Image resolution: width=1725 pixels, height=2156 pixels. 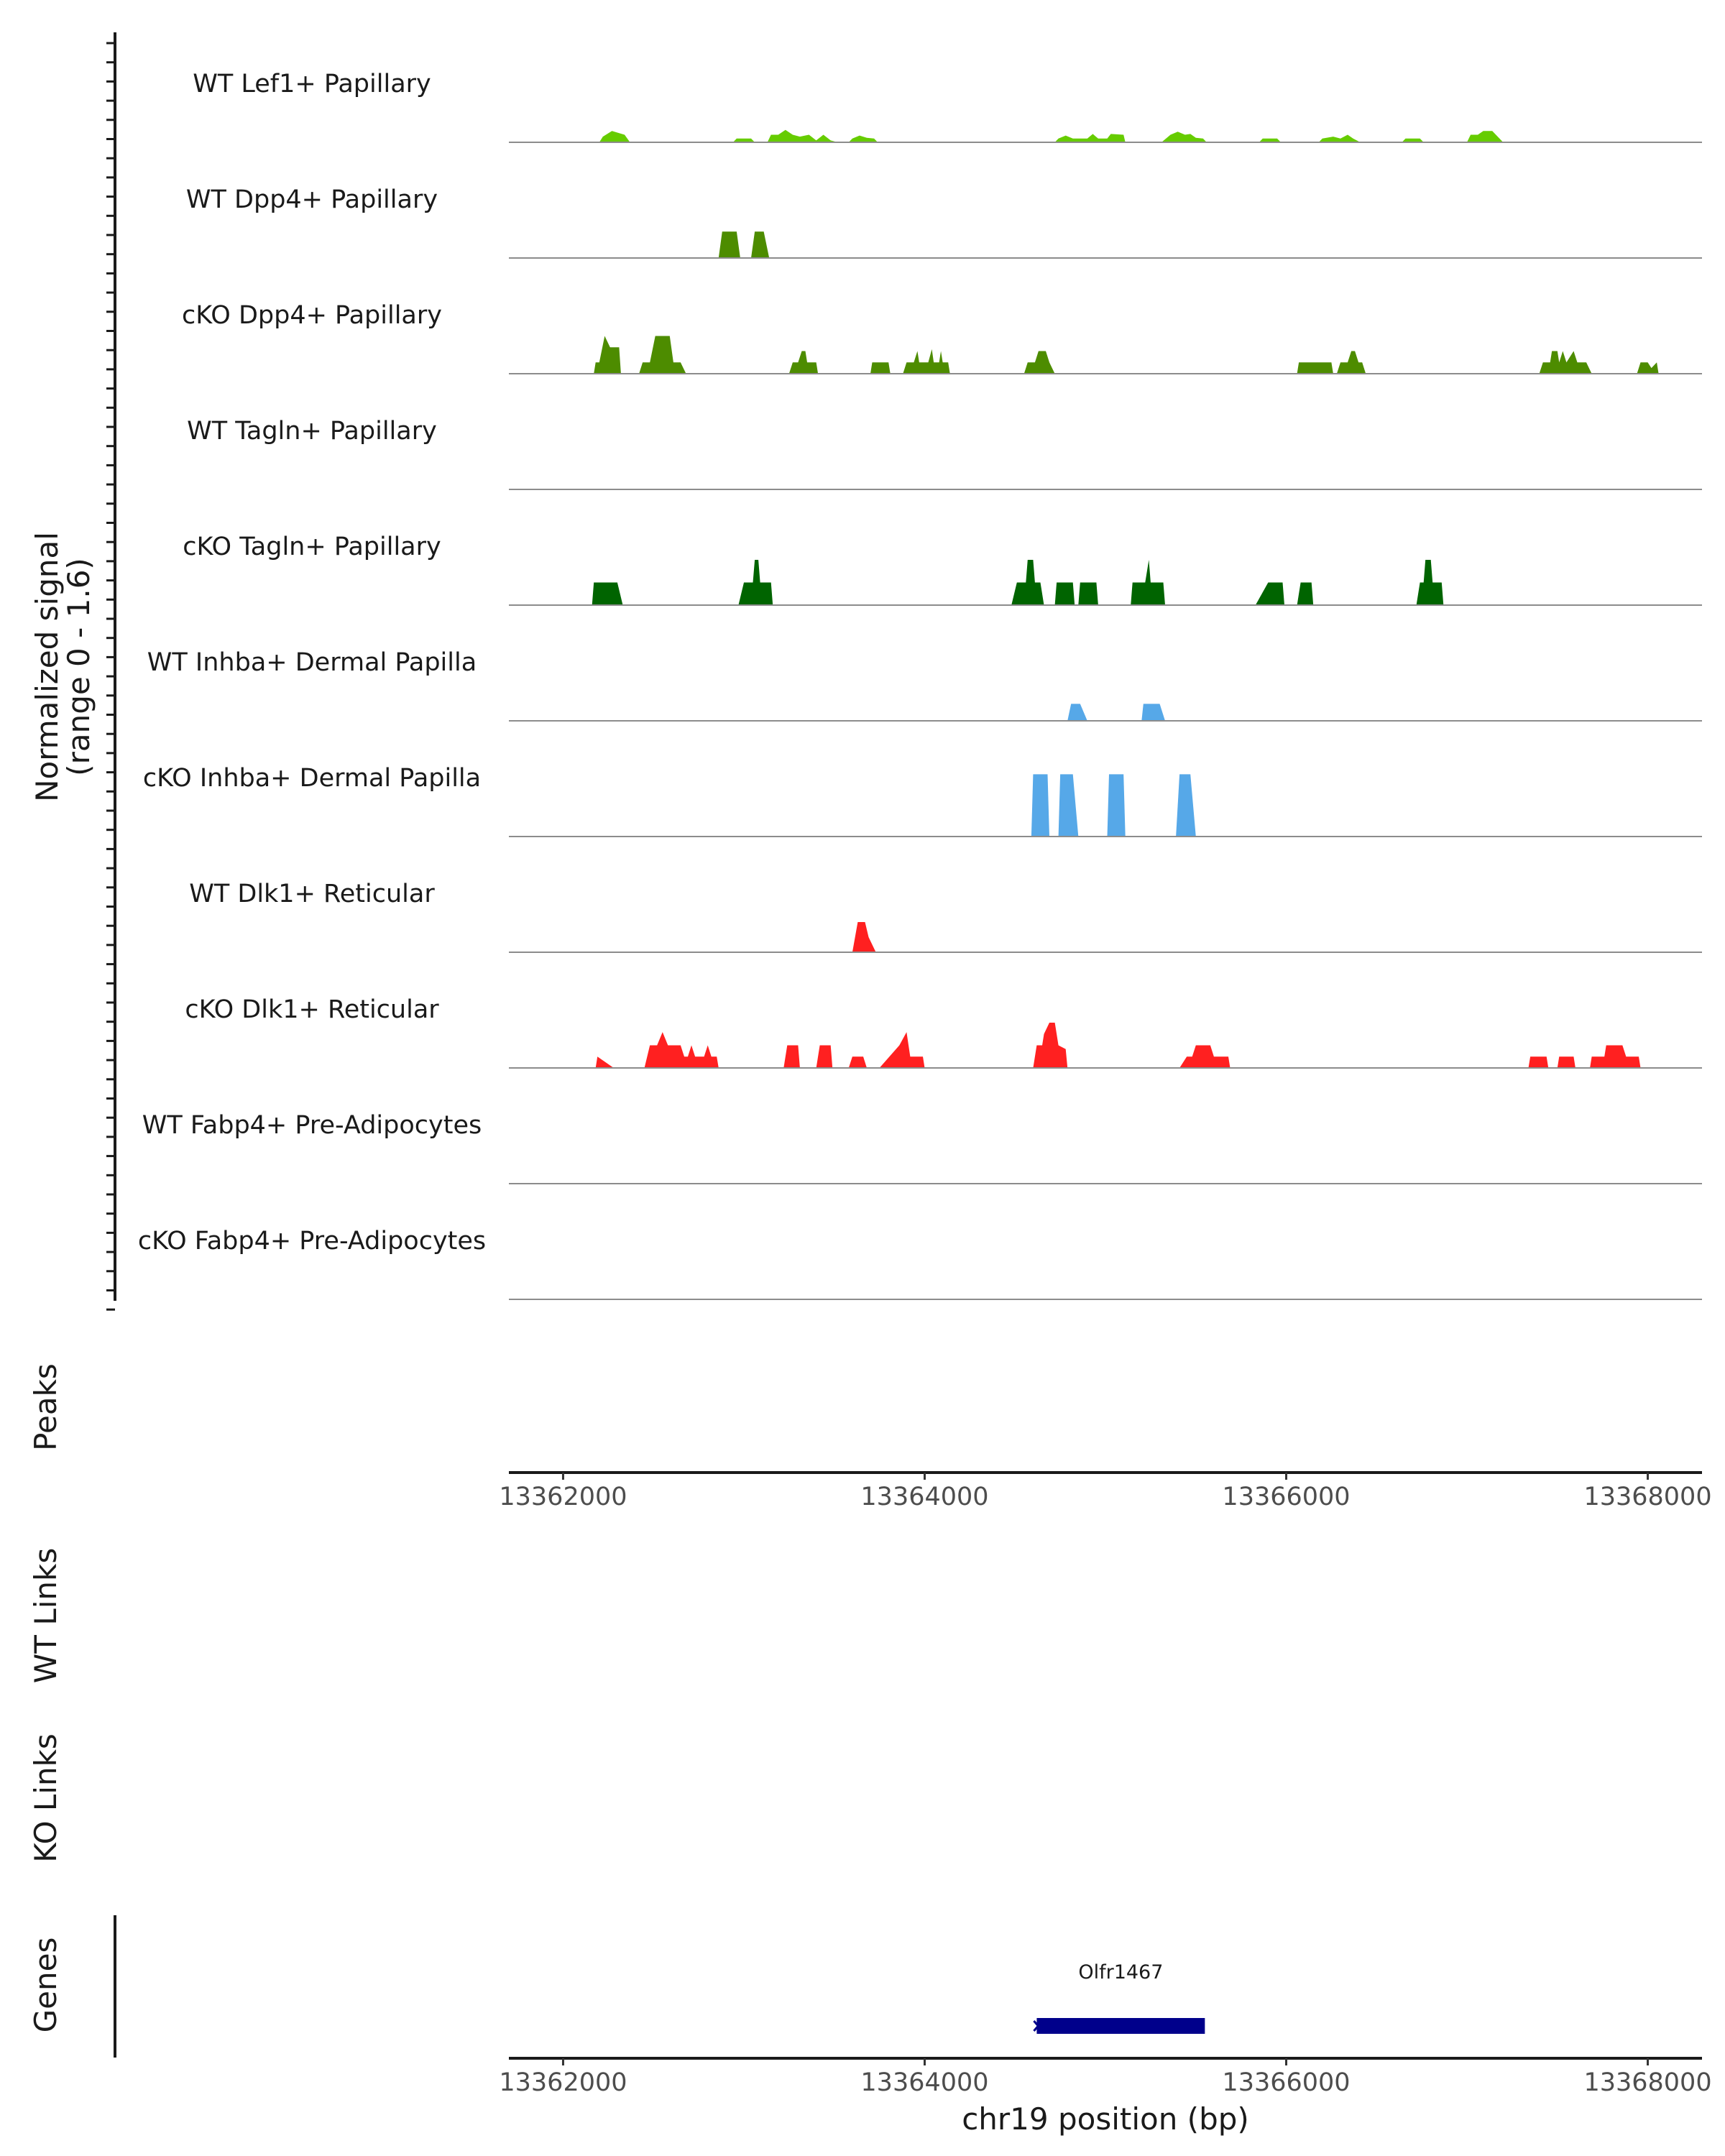 I want to click on track-label: WT Lef1+ Papillary, so click(x=312, y=84).